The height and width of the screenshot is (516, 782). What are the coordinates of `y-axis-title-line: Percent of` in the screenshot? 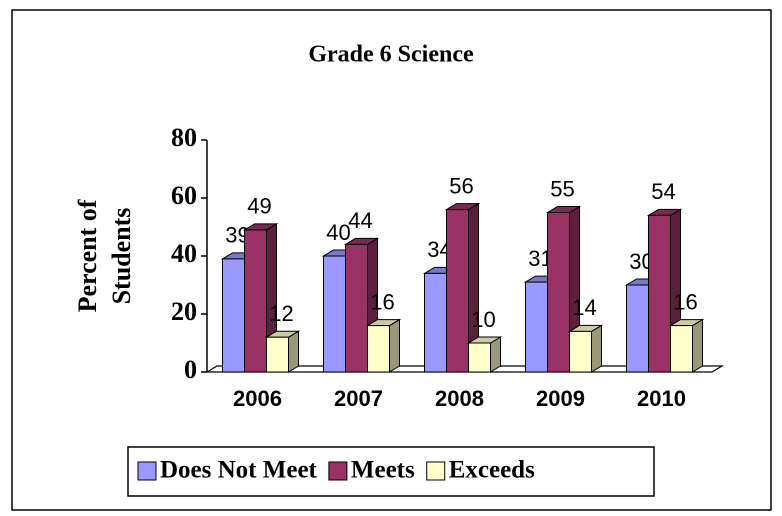 It's located at (87, 255).